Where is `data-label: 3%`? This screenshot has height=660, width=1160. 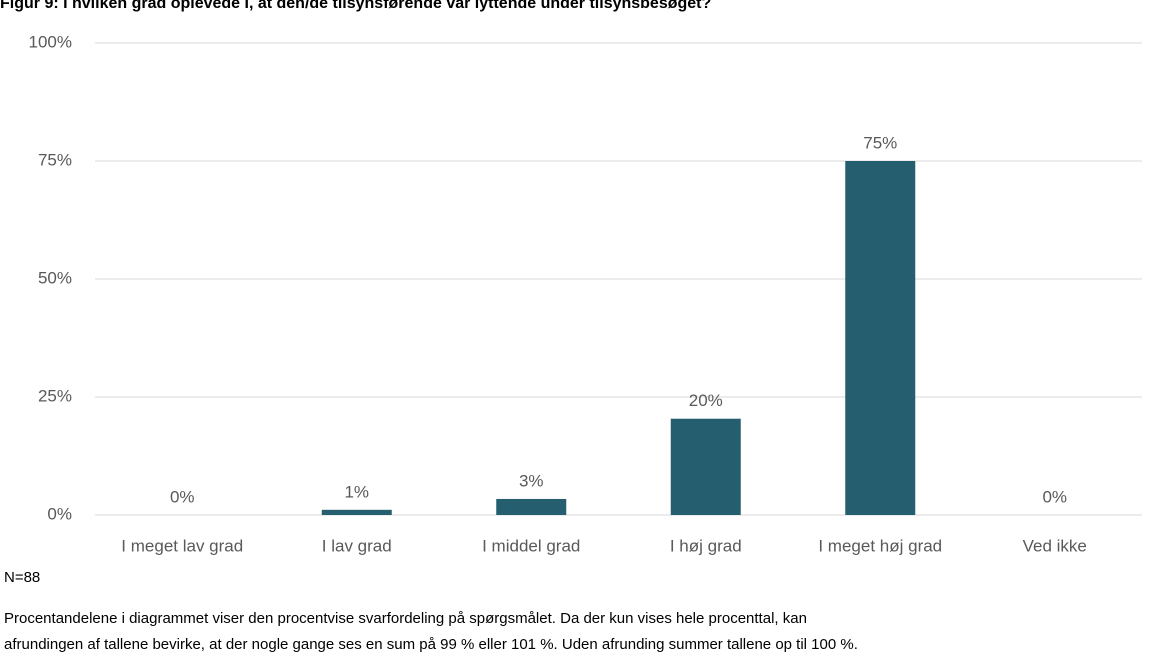 data-label: 3% is located at coordinates (531, 480).